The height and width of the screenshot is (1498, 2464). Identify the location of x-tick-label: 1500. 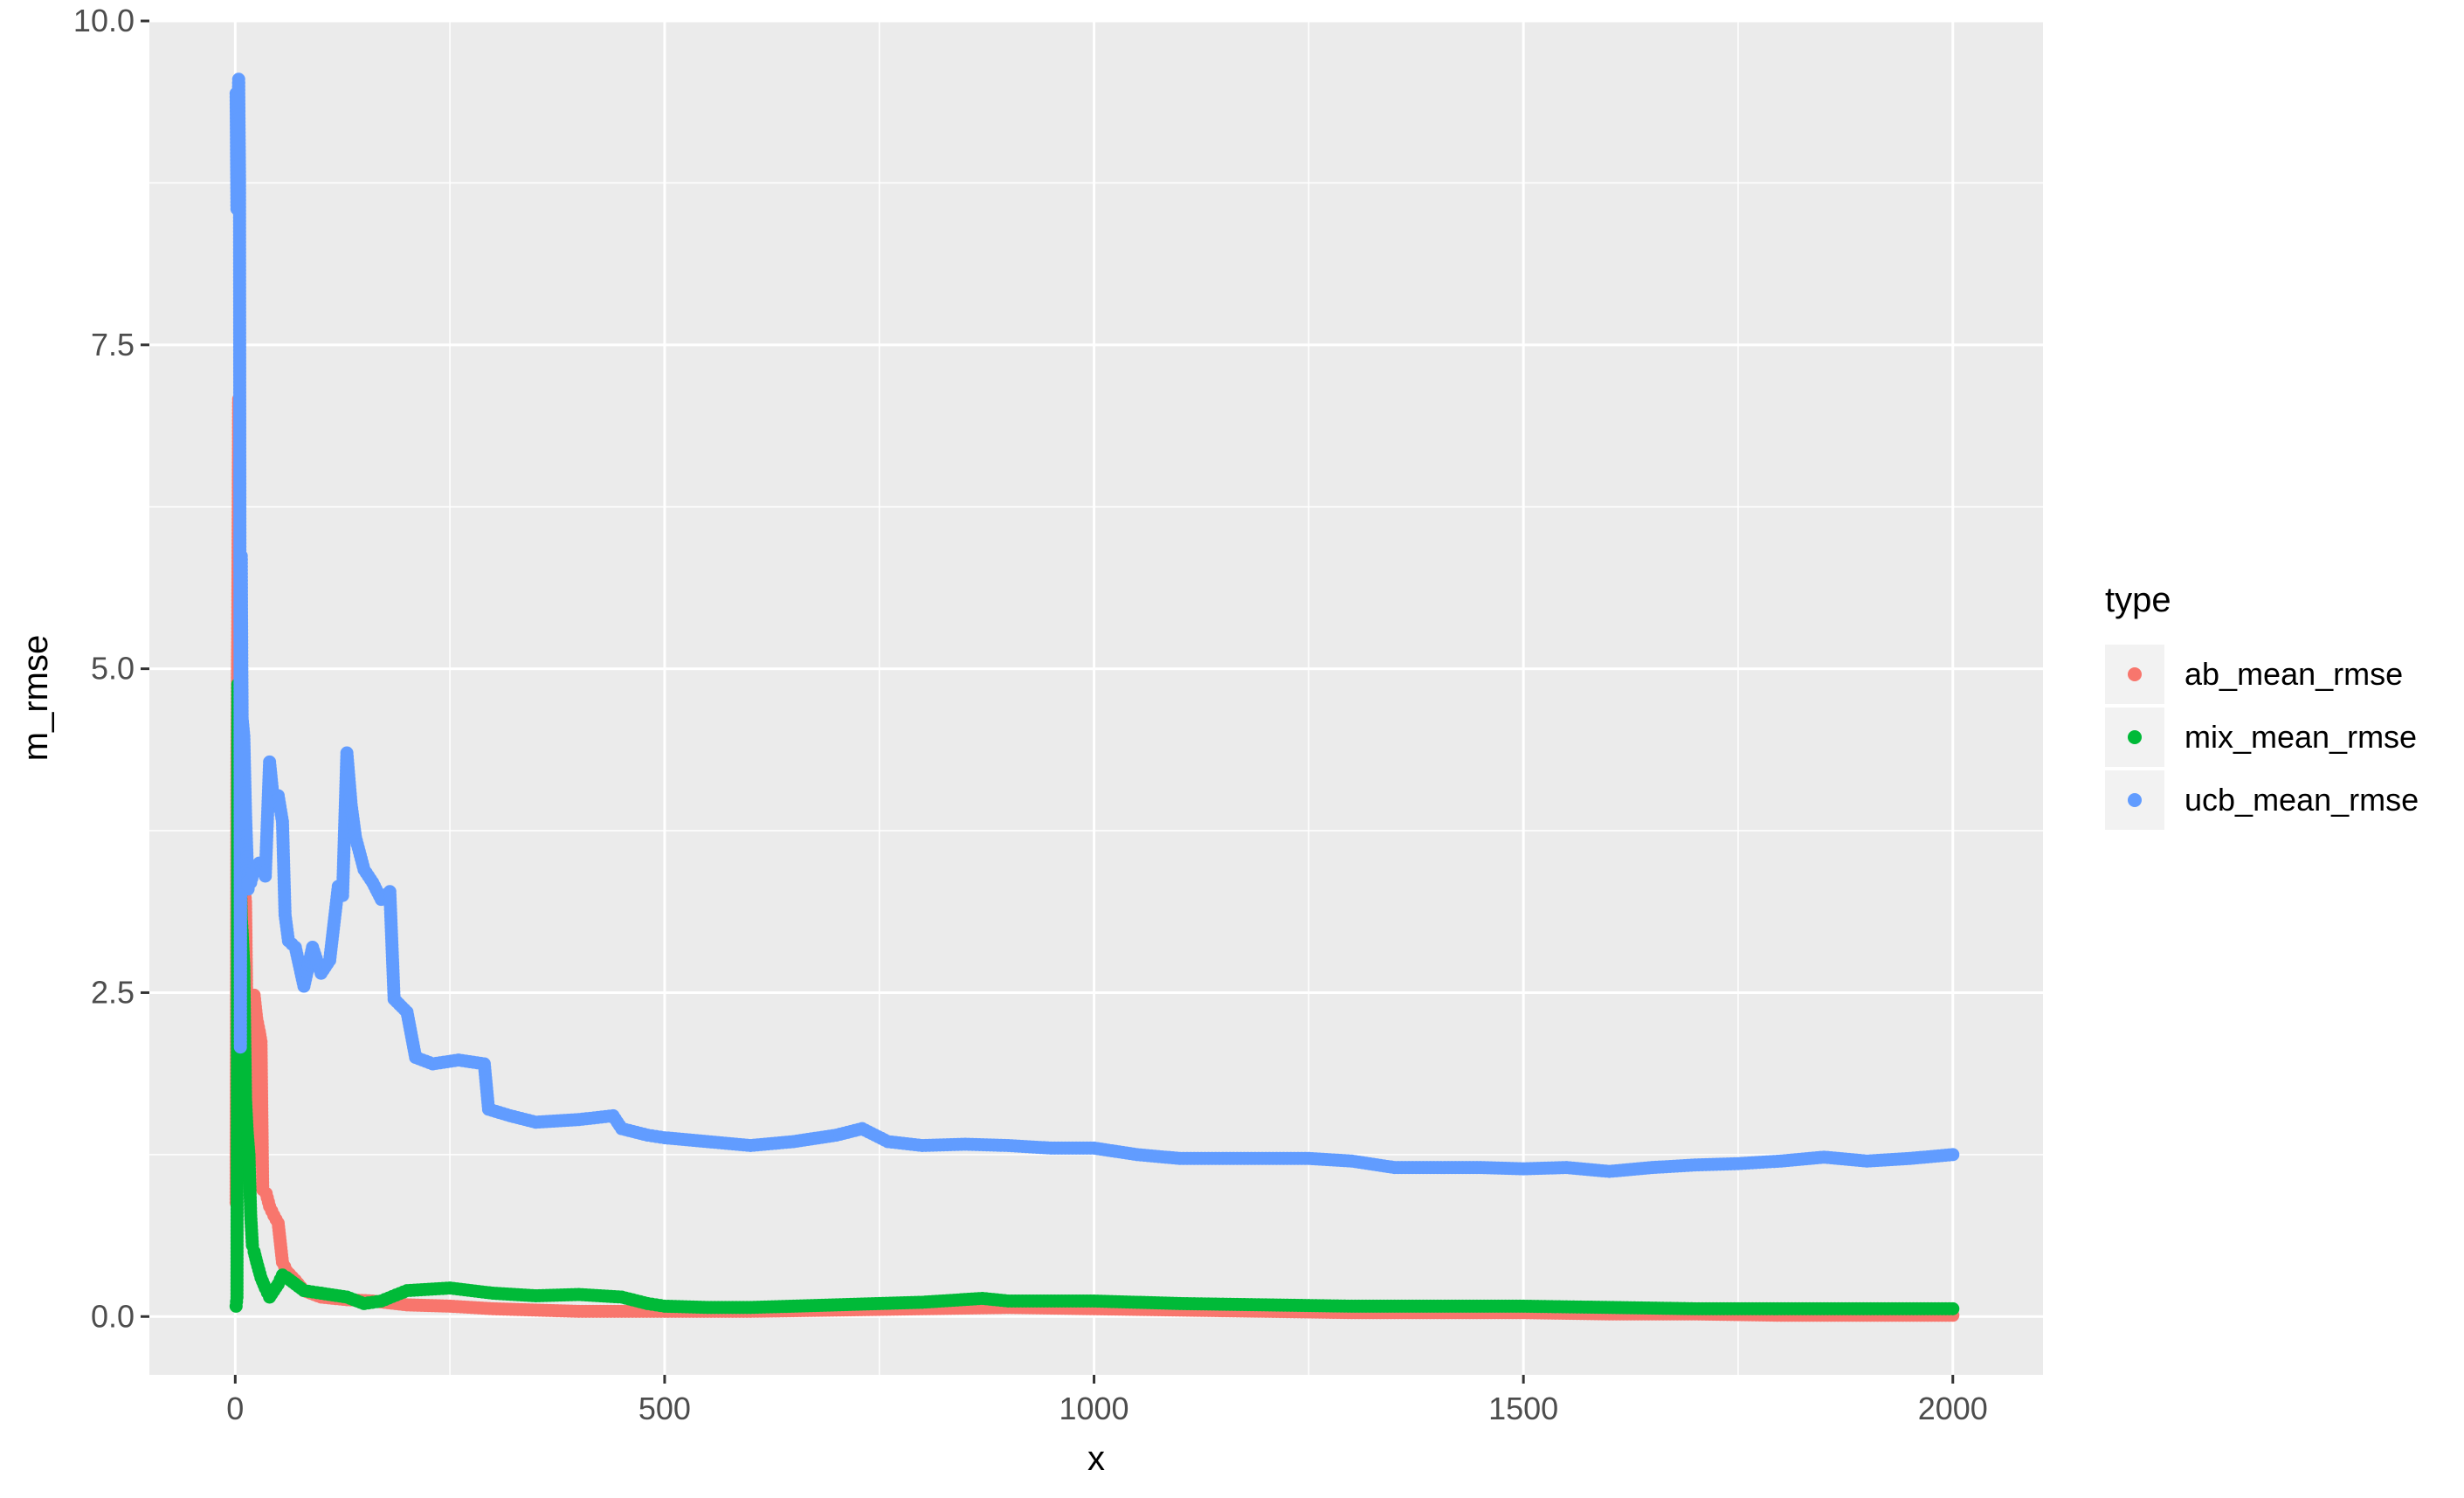
(1523, 1408).